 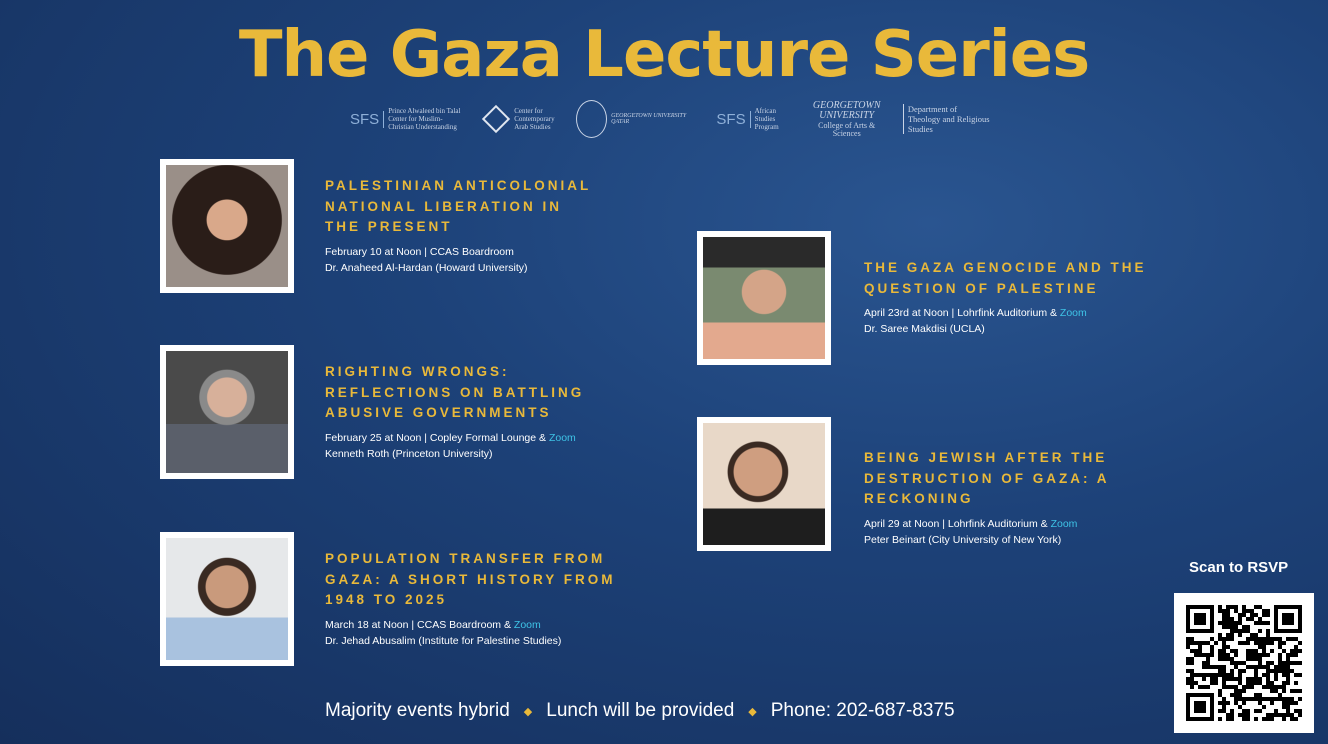 What do you see at coordinates (417, 710) in the screenshot?
I see `footer-hybrid: Majority events hybrid` at bounding box center [417, 710].